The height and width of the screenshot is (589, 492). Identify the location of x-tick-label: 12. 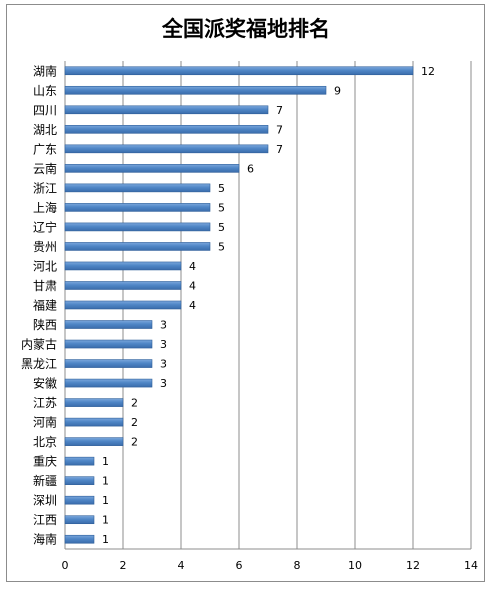
(413, 565).